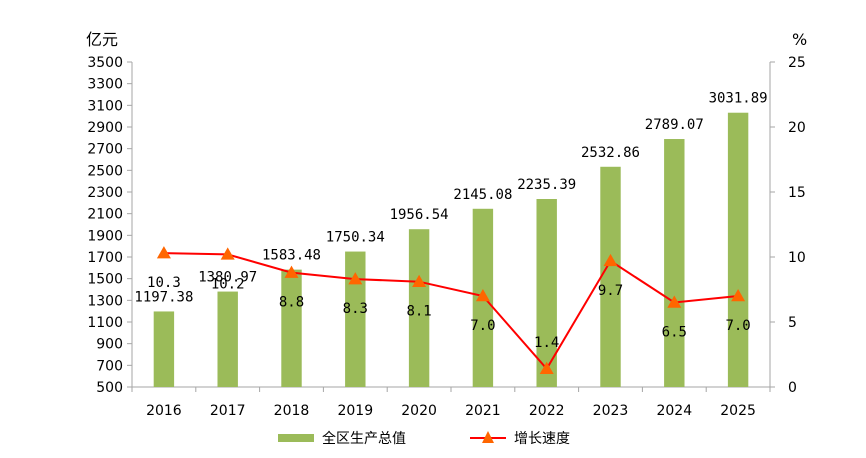 The image size is (866, 458). Describe the element at coordinates (105, 193) in the screenshot. I see `left-axis-tick-label: 2300` at that location.